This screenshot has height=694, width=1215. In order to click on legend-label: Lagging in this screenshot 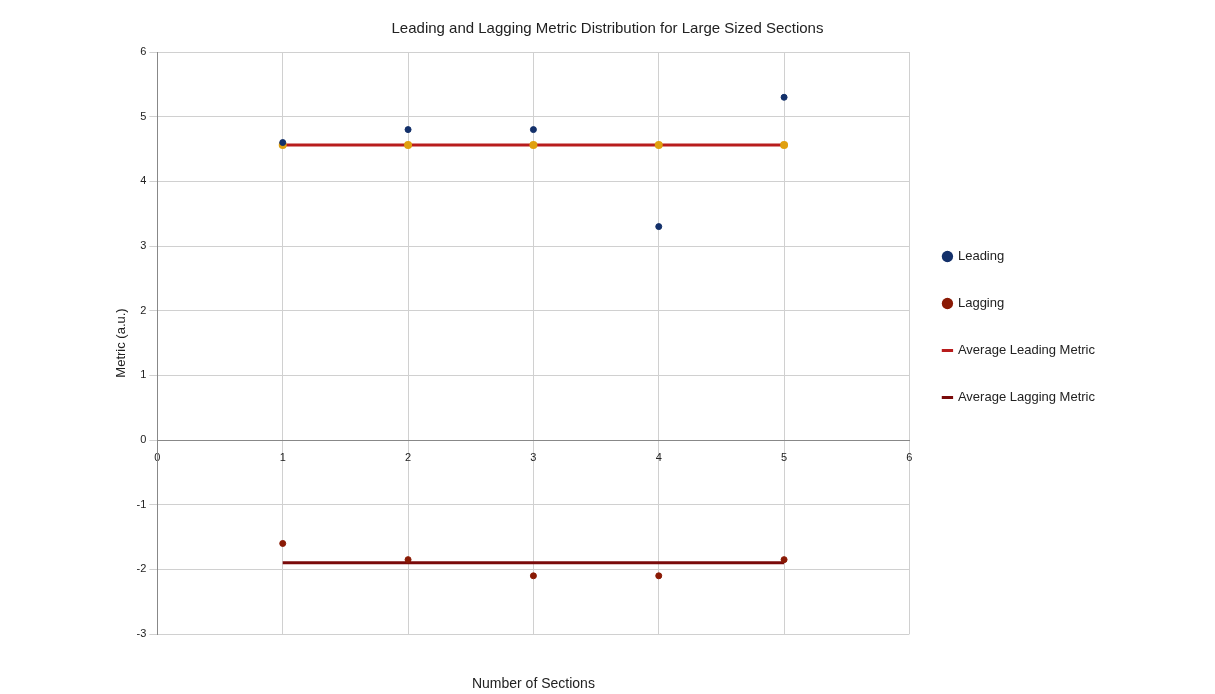, I will do `click(981, 303)`.